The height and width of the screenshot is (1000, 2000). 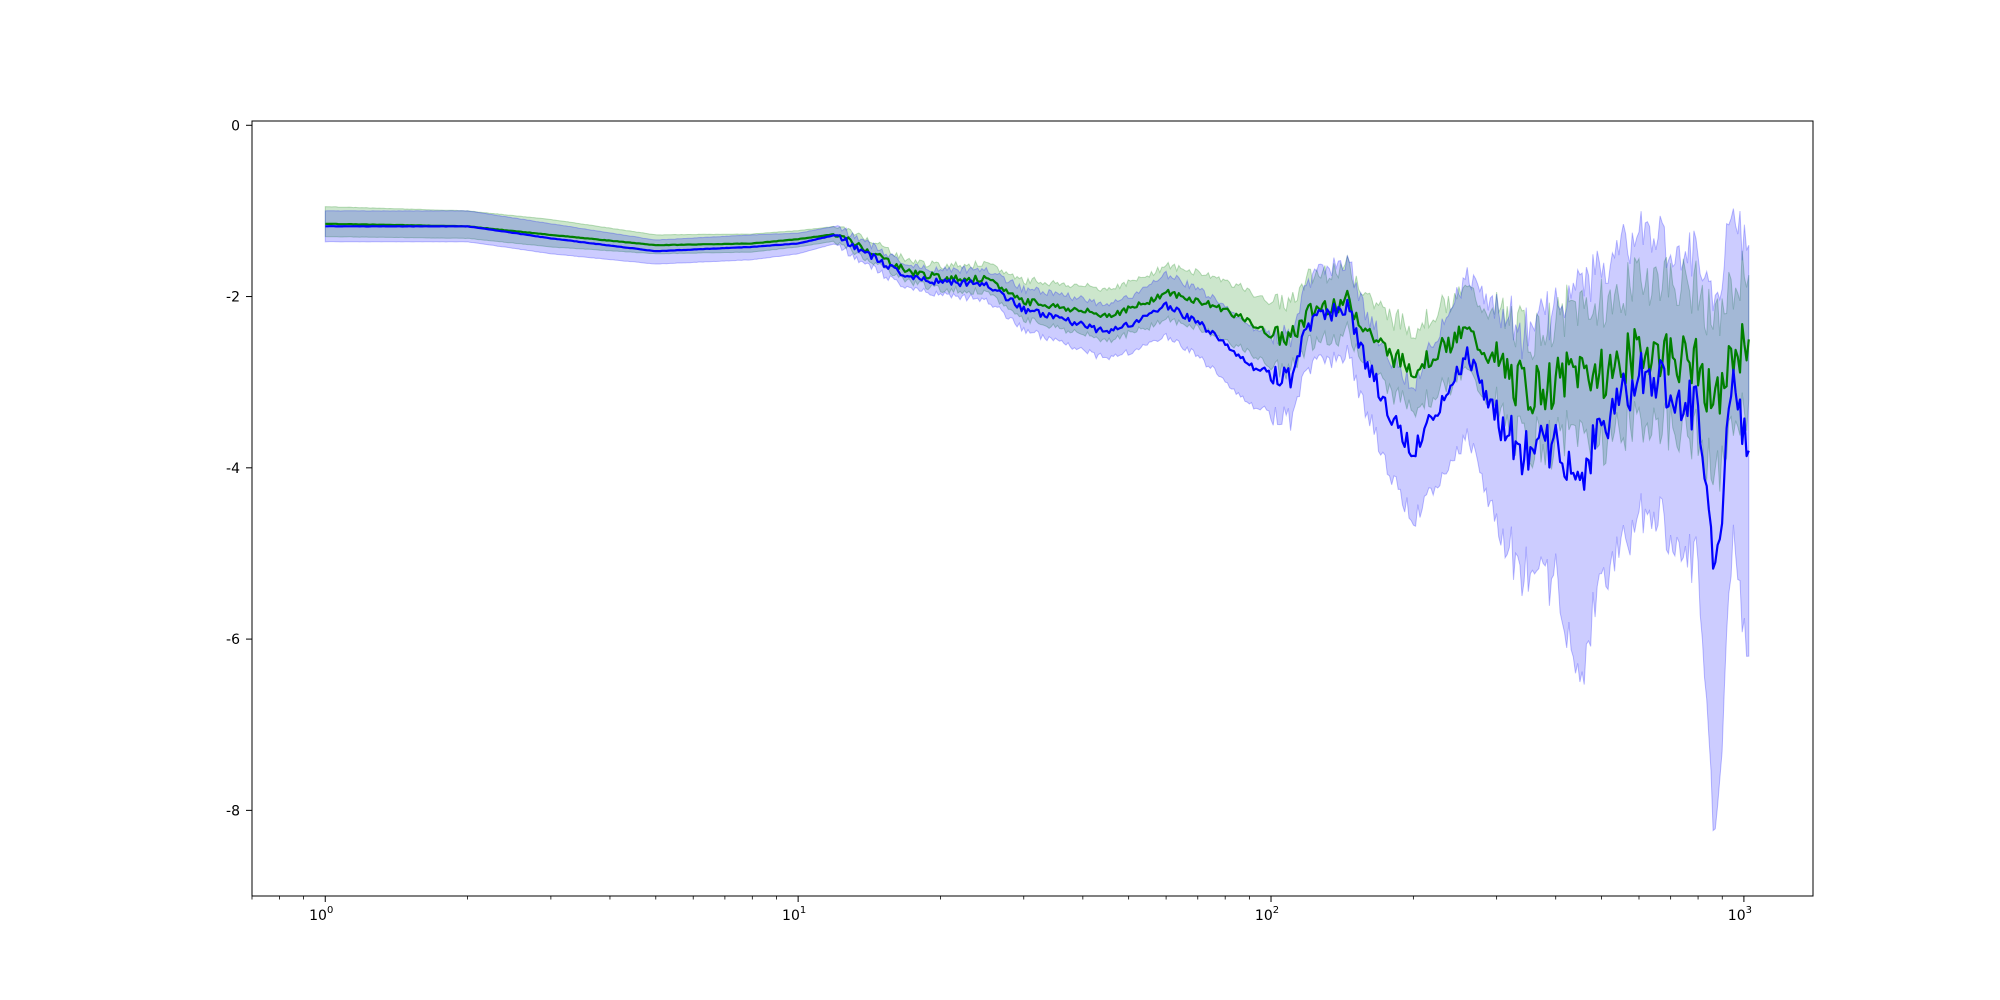 What do you see at coordinates (233, 298) in the screenshot?
I see `y-tick-label: -2` at bounding box center [233, 298].